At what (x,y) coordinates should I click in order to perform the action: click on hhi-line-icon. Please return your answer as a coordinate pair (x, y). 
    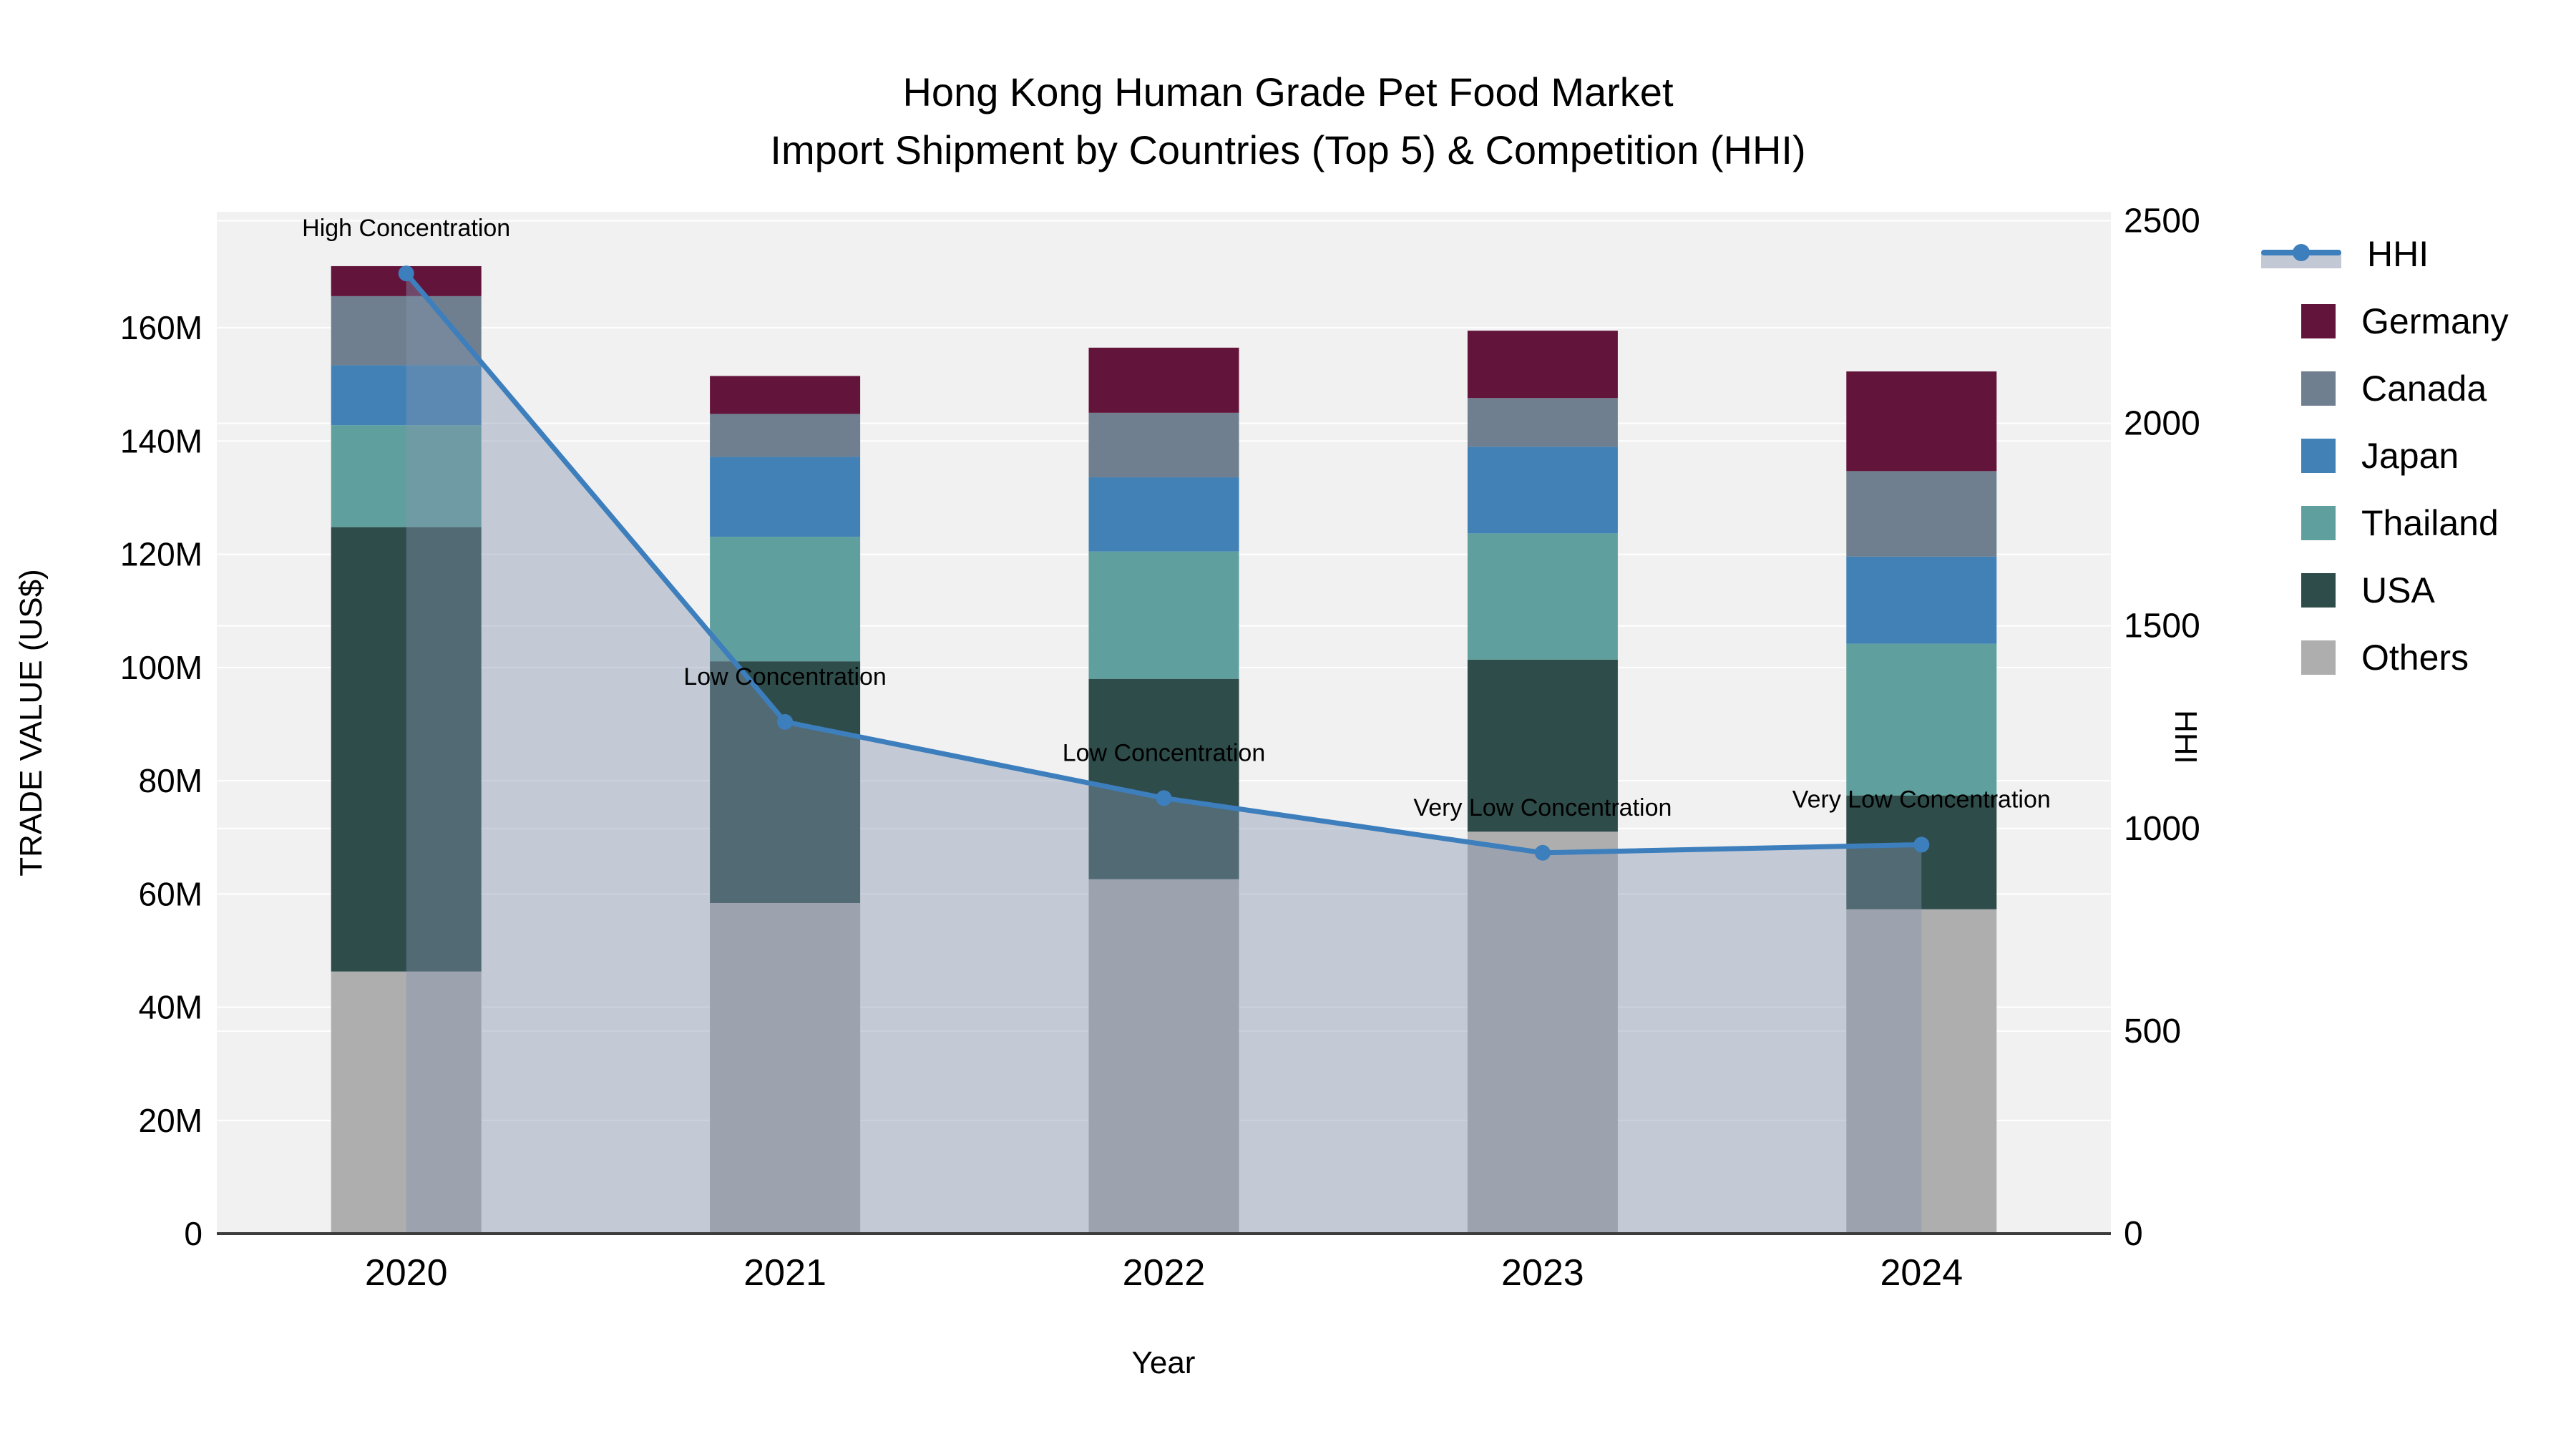
    Looking at the image, I should click on (2301, 254).